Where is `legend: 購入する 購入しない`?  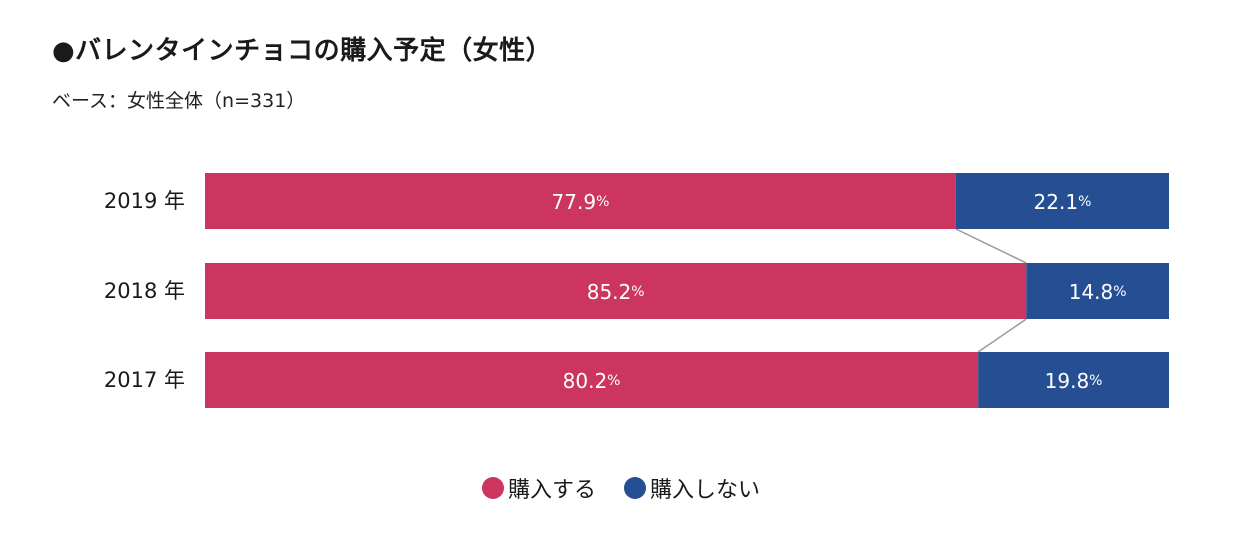
legend: 購入する 購入しない is located at coordinates (621, 488).